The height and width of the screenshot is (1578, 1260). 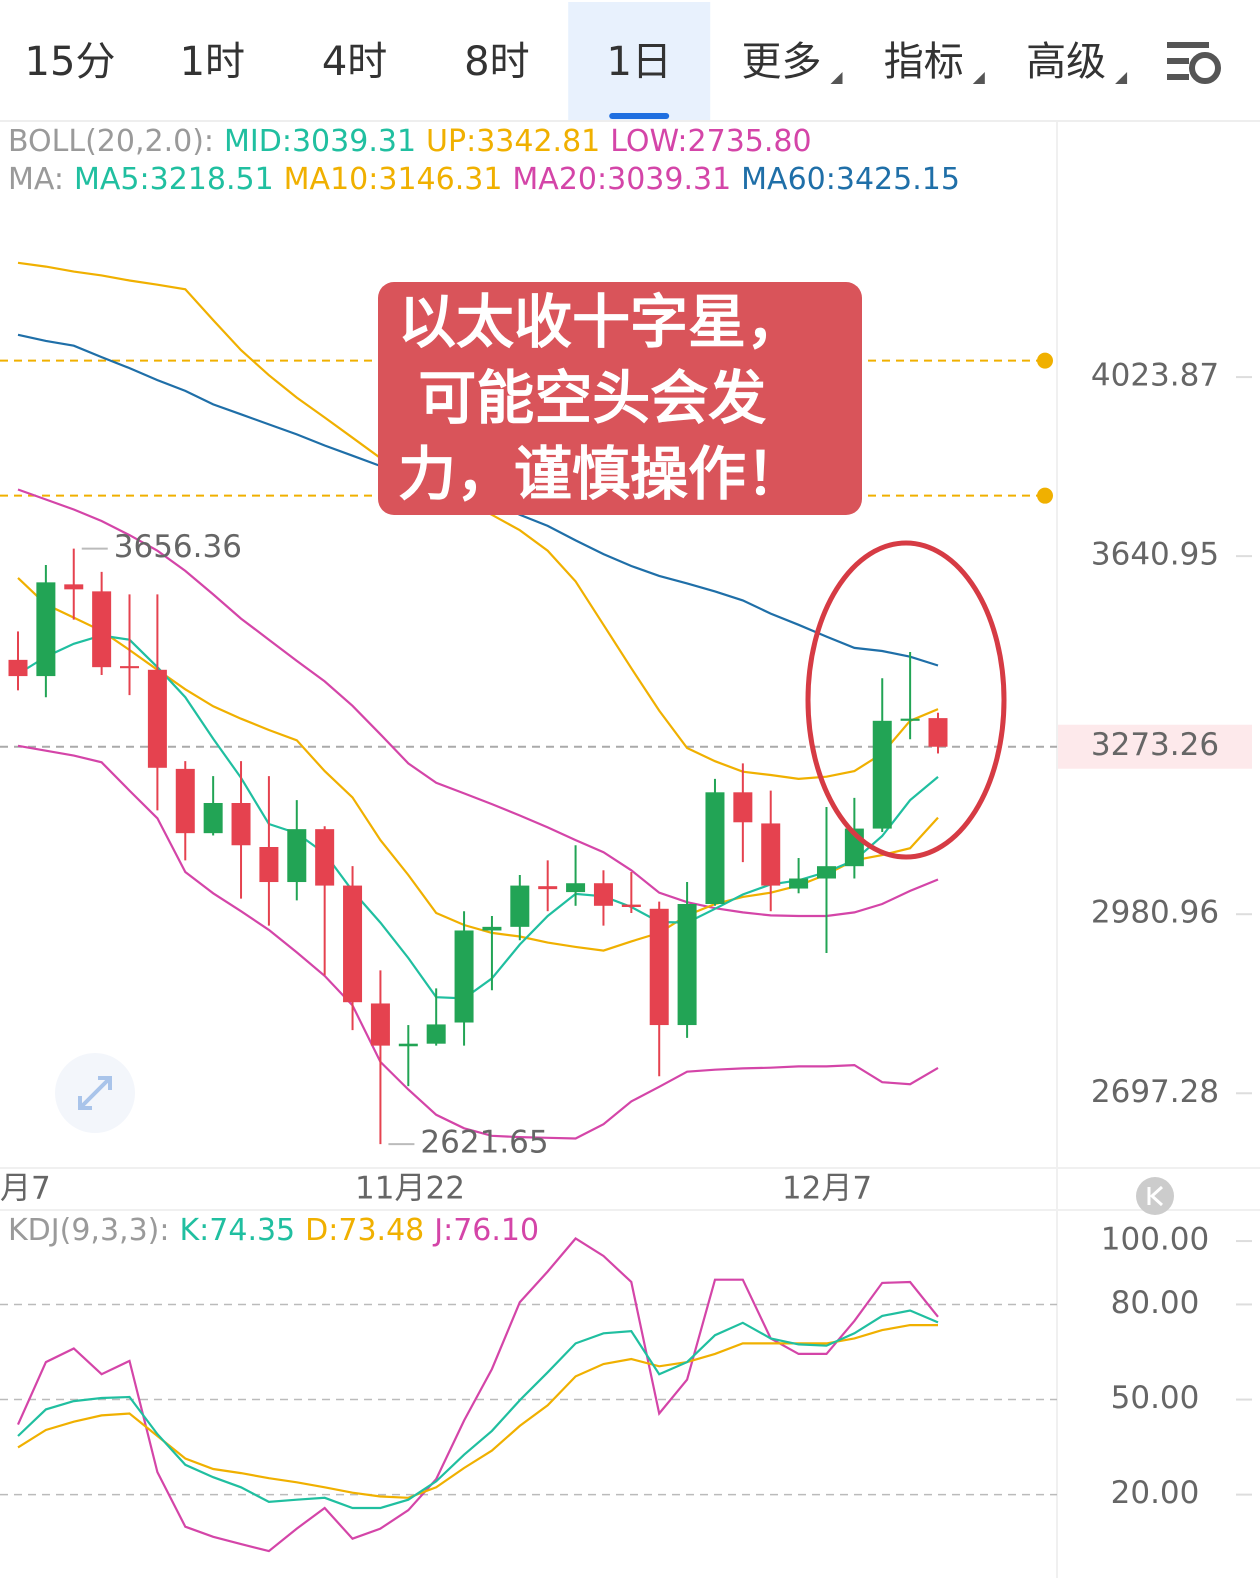 I want to click on annotation-bg, so click(x=620, y=398).